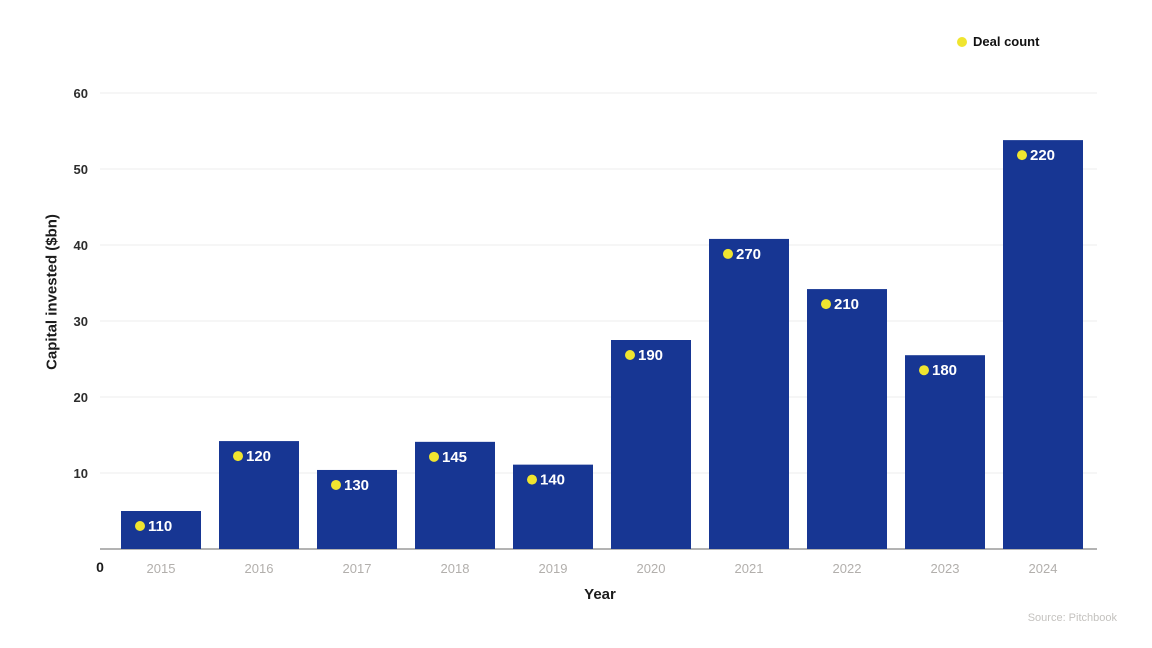 This screenshot has height=648, width=1152. Describe the element at coordinates (1072, 618) in the screenshot. I see `source-attribution: Source: Pitchbook` at that location.